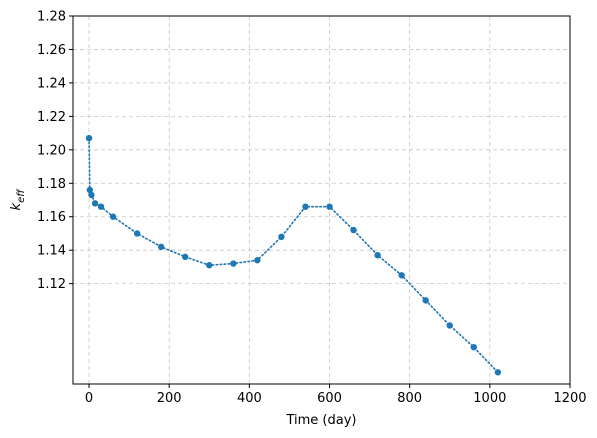 This screenshot has height=438, width=597. What do you see at coordinates (21, 195) in the screenshot?
I see `y-axis-label-subscript: eff` at bounding box center [21, 195].